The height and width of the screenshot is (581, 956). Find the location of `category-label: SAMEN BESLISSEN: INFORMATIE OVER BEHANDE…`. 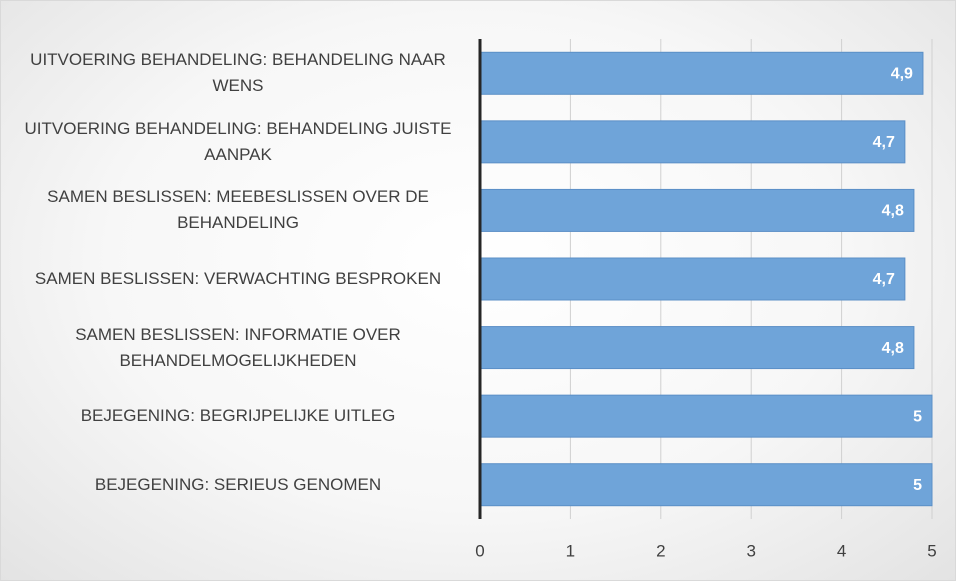

category-label: SAMEN BESLISSEN: INFORMATIE OVER BEHANDE… is located at coordinates (238, 347).